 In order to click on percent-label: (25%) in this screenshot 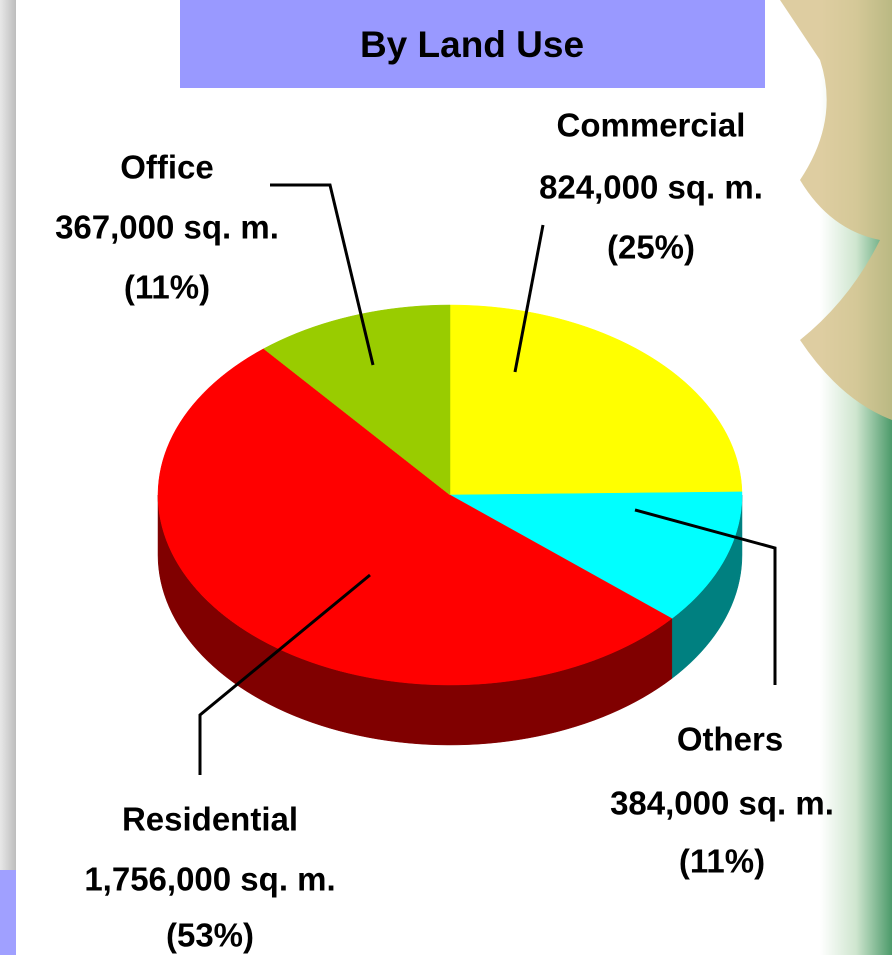, I will do `click(651, 247)`.